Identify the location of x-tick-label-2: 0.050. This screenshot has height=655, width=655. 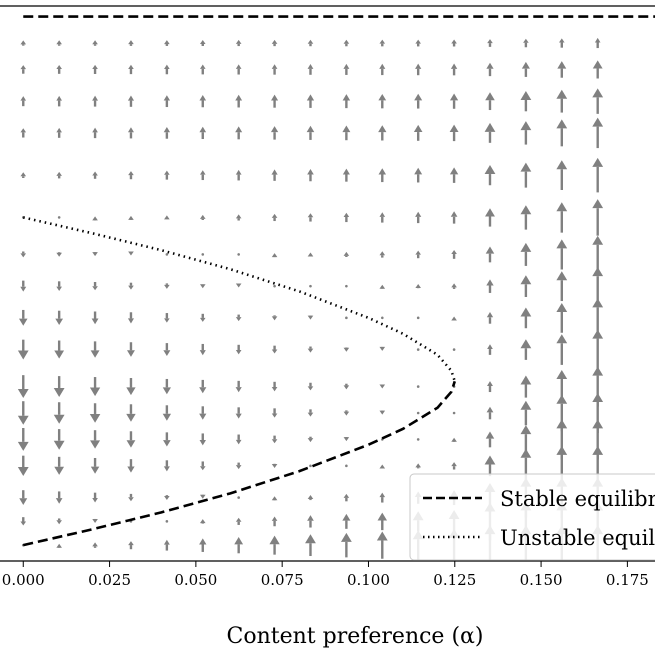
(195, 580).